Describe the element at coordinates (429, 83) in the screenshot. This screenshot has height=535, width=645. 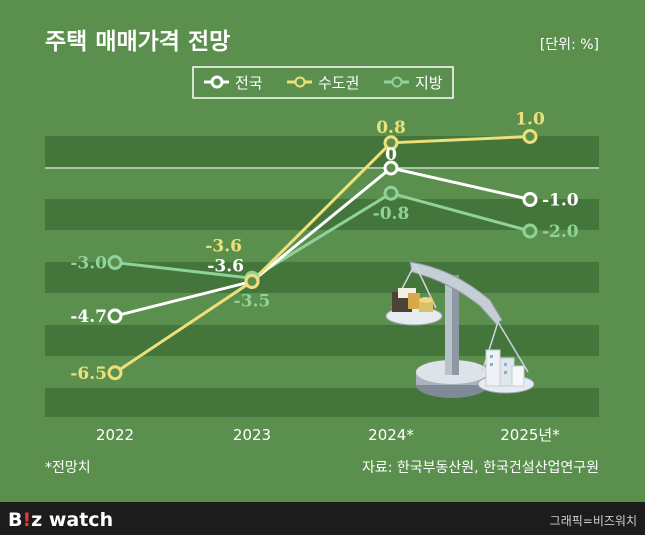
I see `legend-label-regional: 지방` at that location.